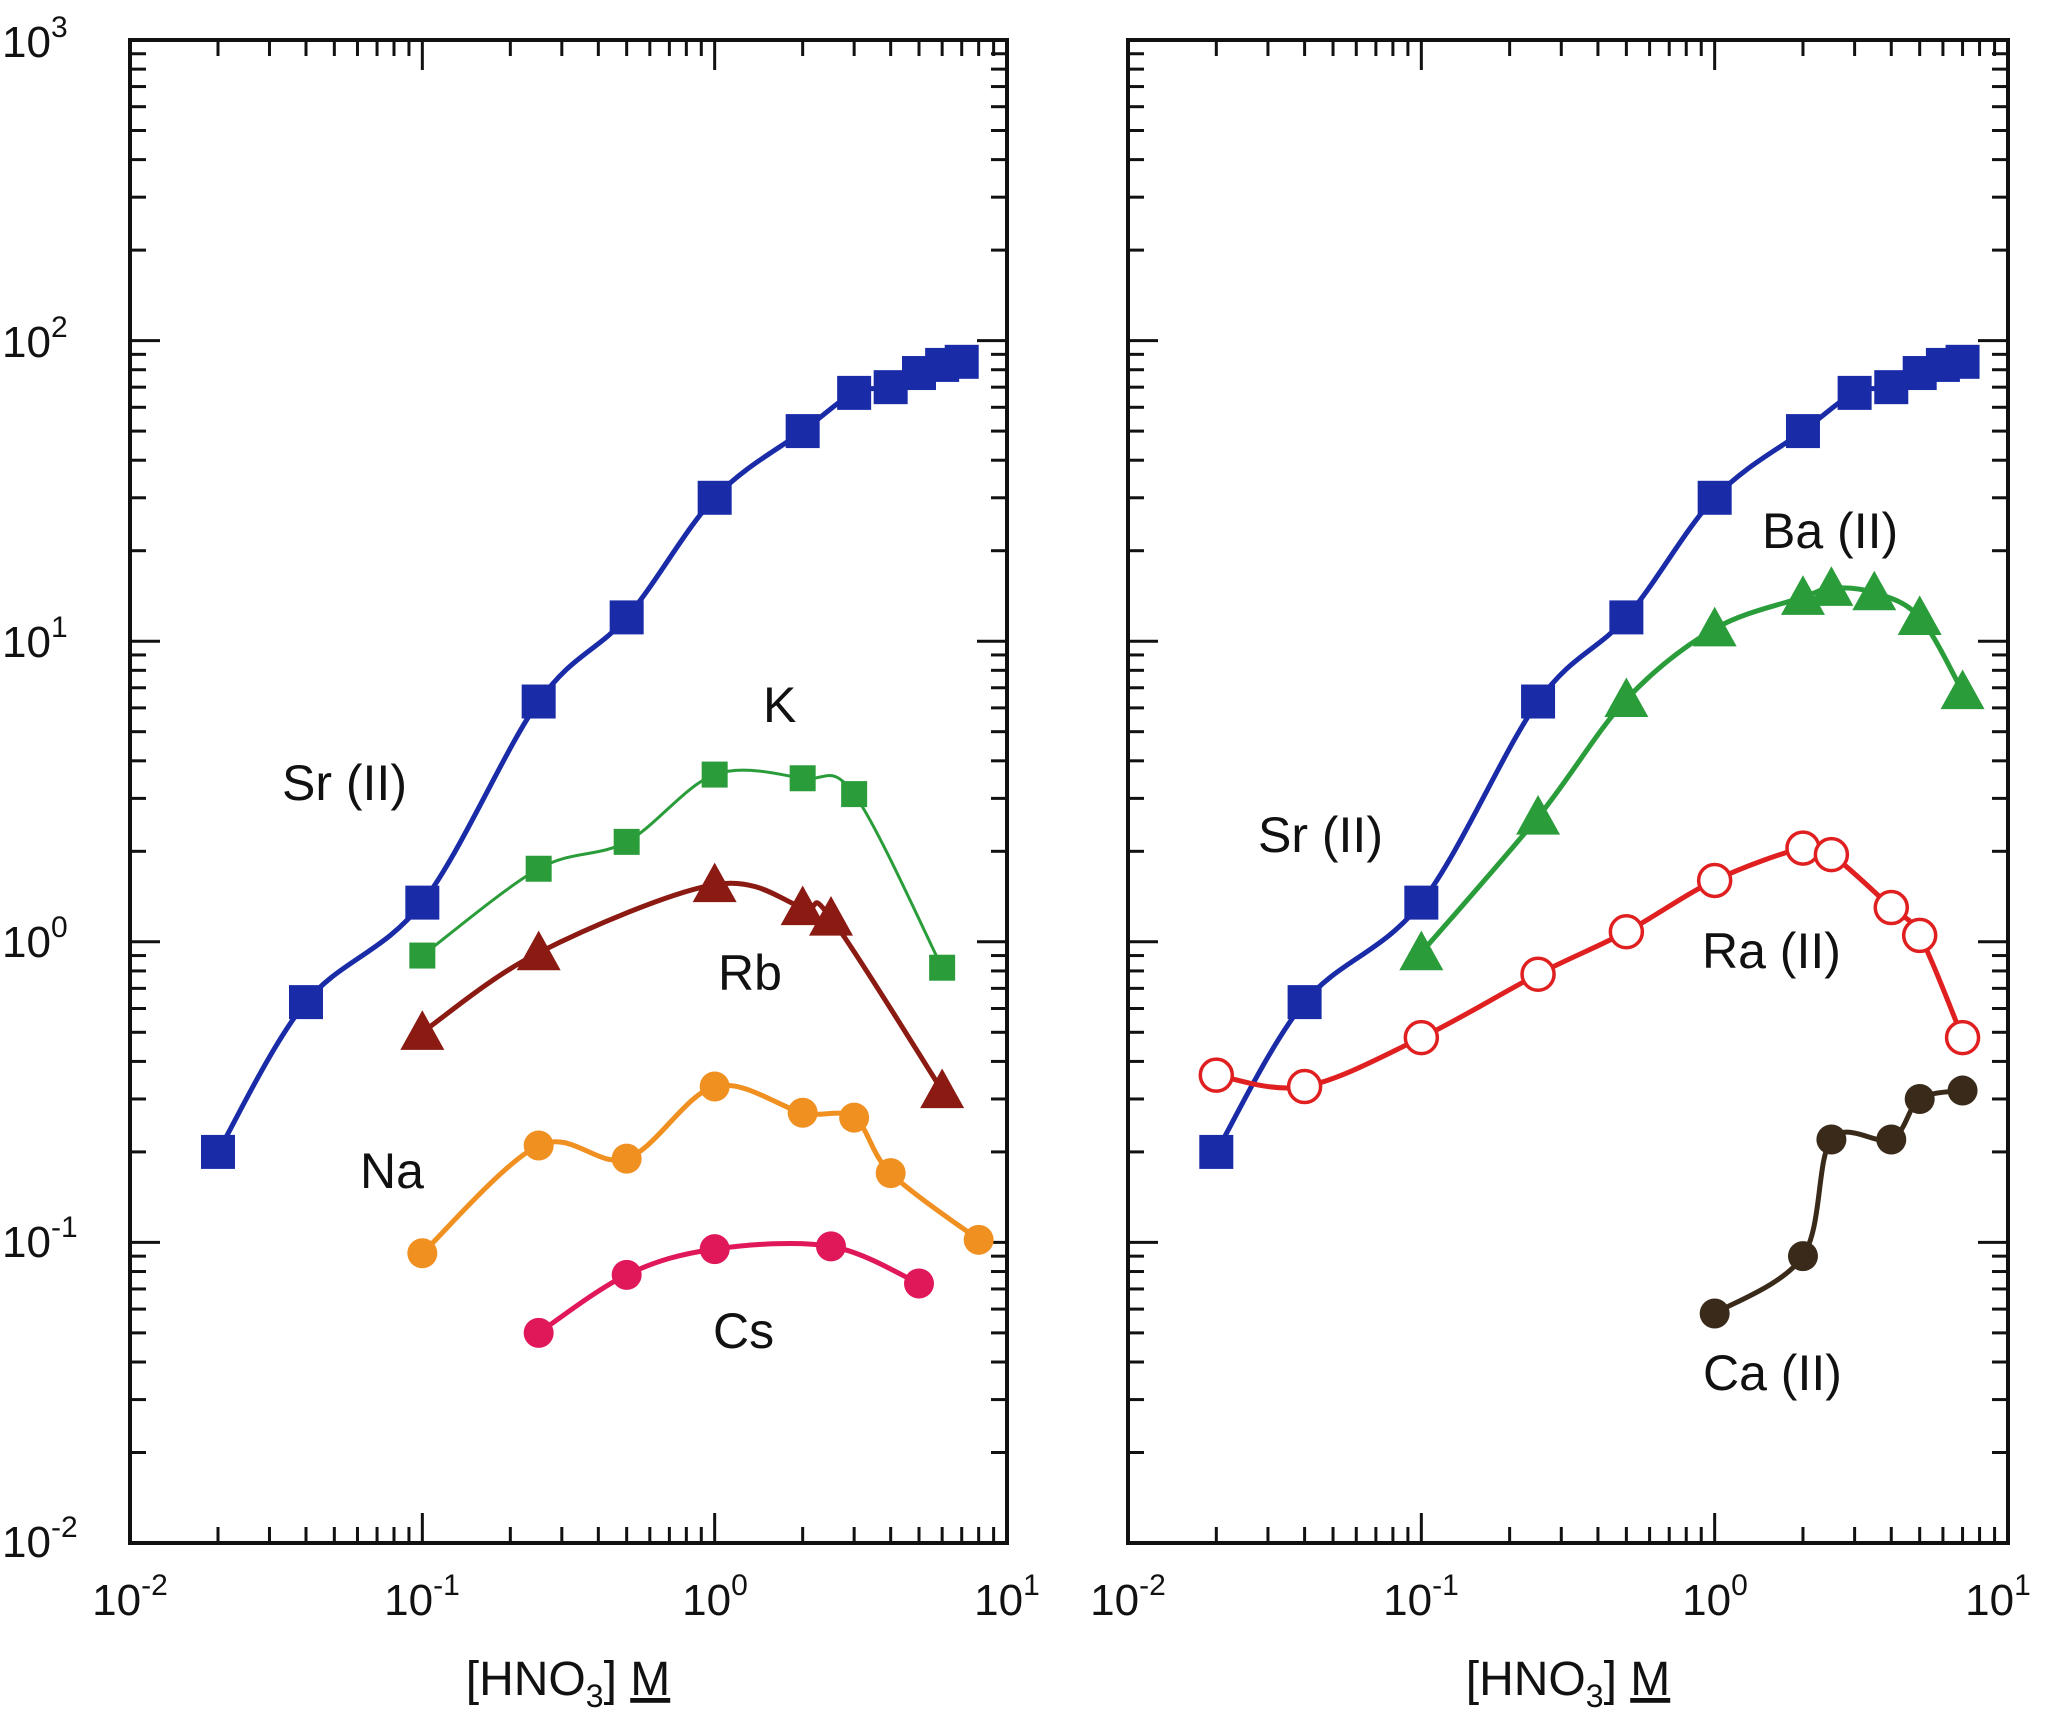 This screenshot has height=1721, width=2045. What do you see at coordinates (40, 1539) in the screenshot?
I see `y-tick-label: 10⁻²` at bounding box center [40, 1539].